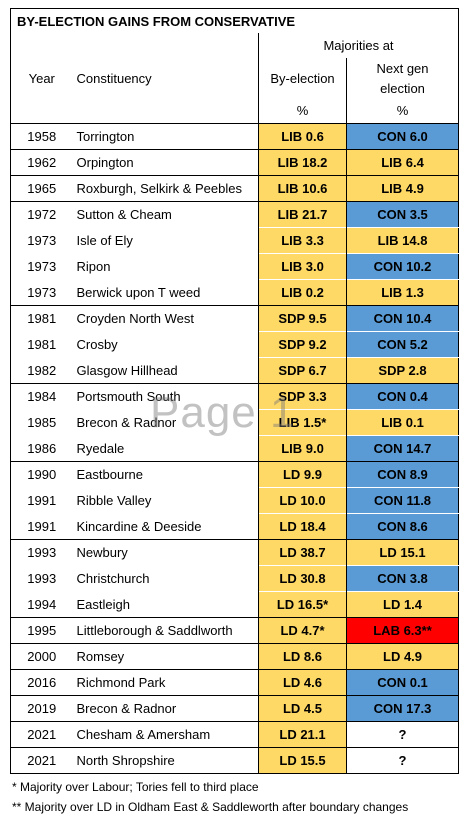 The width and height of the screenshot is (466, 826). What do you see at coordinates (402, 214) in the screenshot?
I see `next-election-majority-cell: CON 3.5` at bounding box center [402, 214].